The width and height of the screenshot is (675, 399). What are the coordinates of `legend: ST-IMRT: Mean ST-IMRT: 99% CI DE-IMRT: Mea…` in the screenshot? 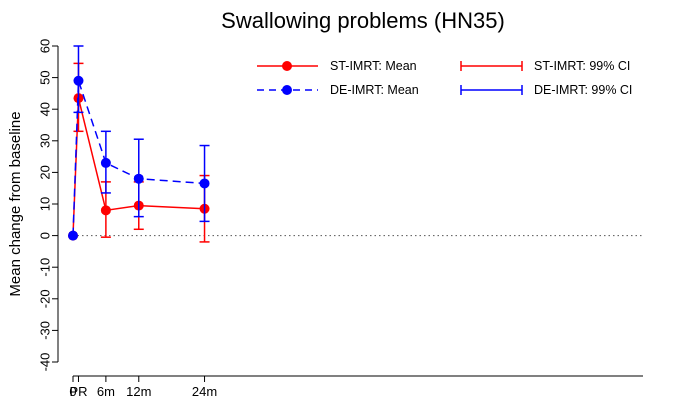 It's located at (444, 78).